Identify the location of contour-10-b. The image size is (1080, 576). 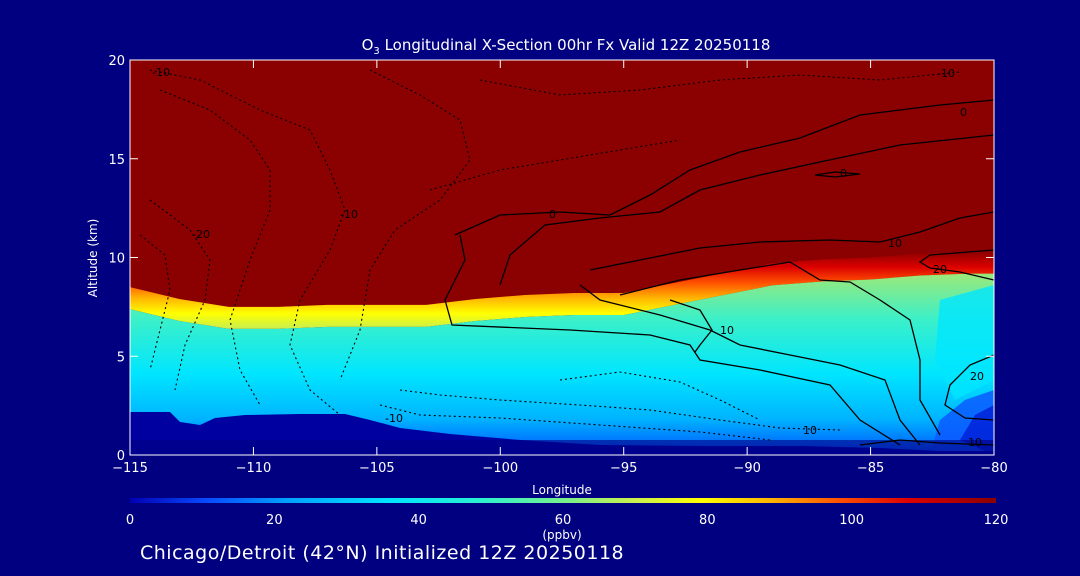
(791, 241).